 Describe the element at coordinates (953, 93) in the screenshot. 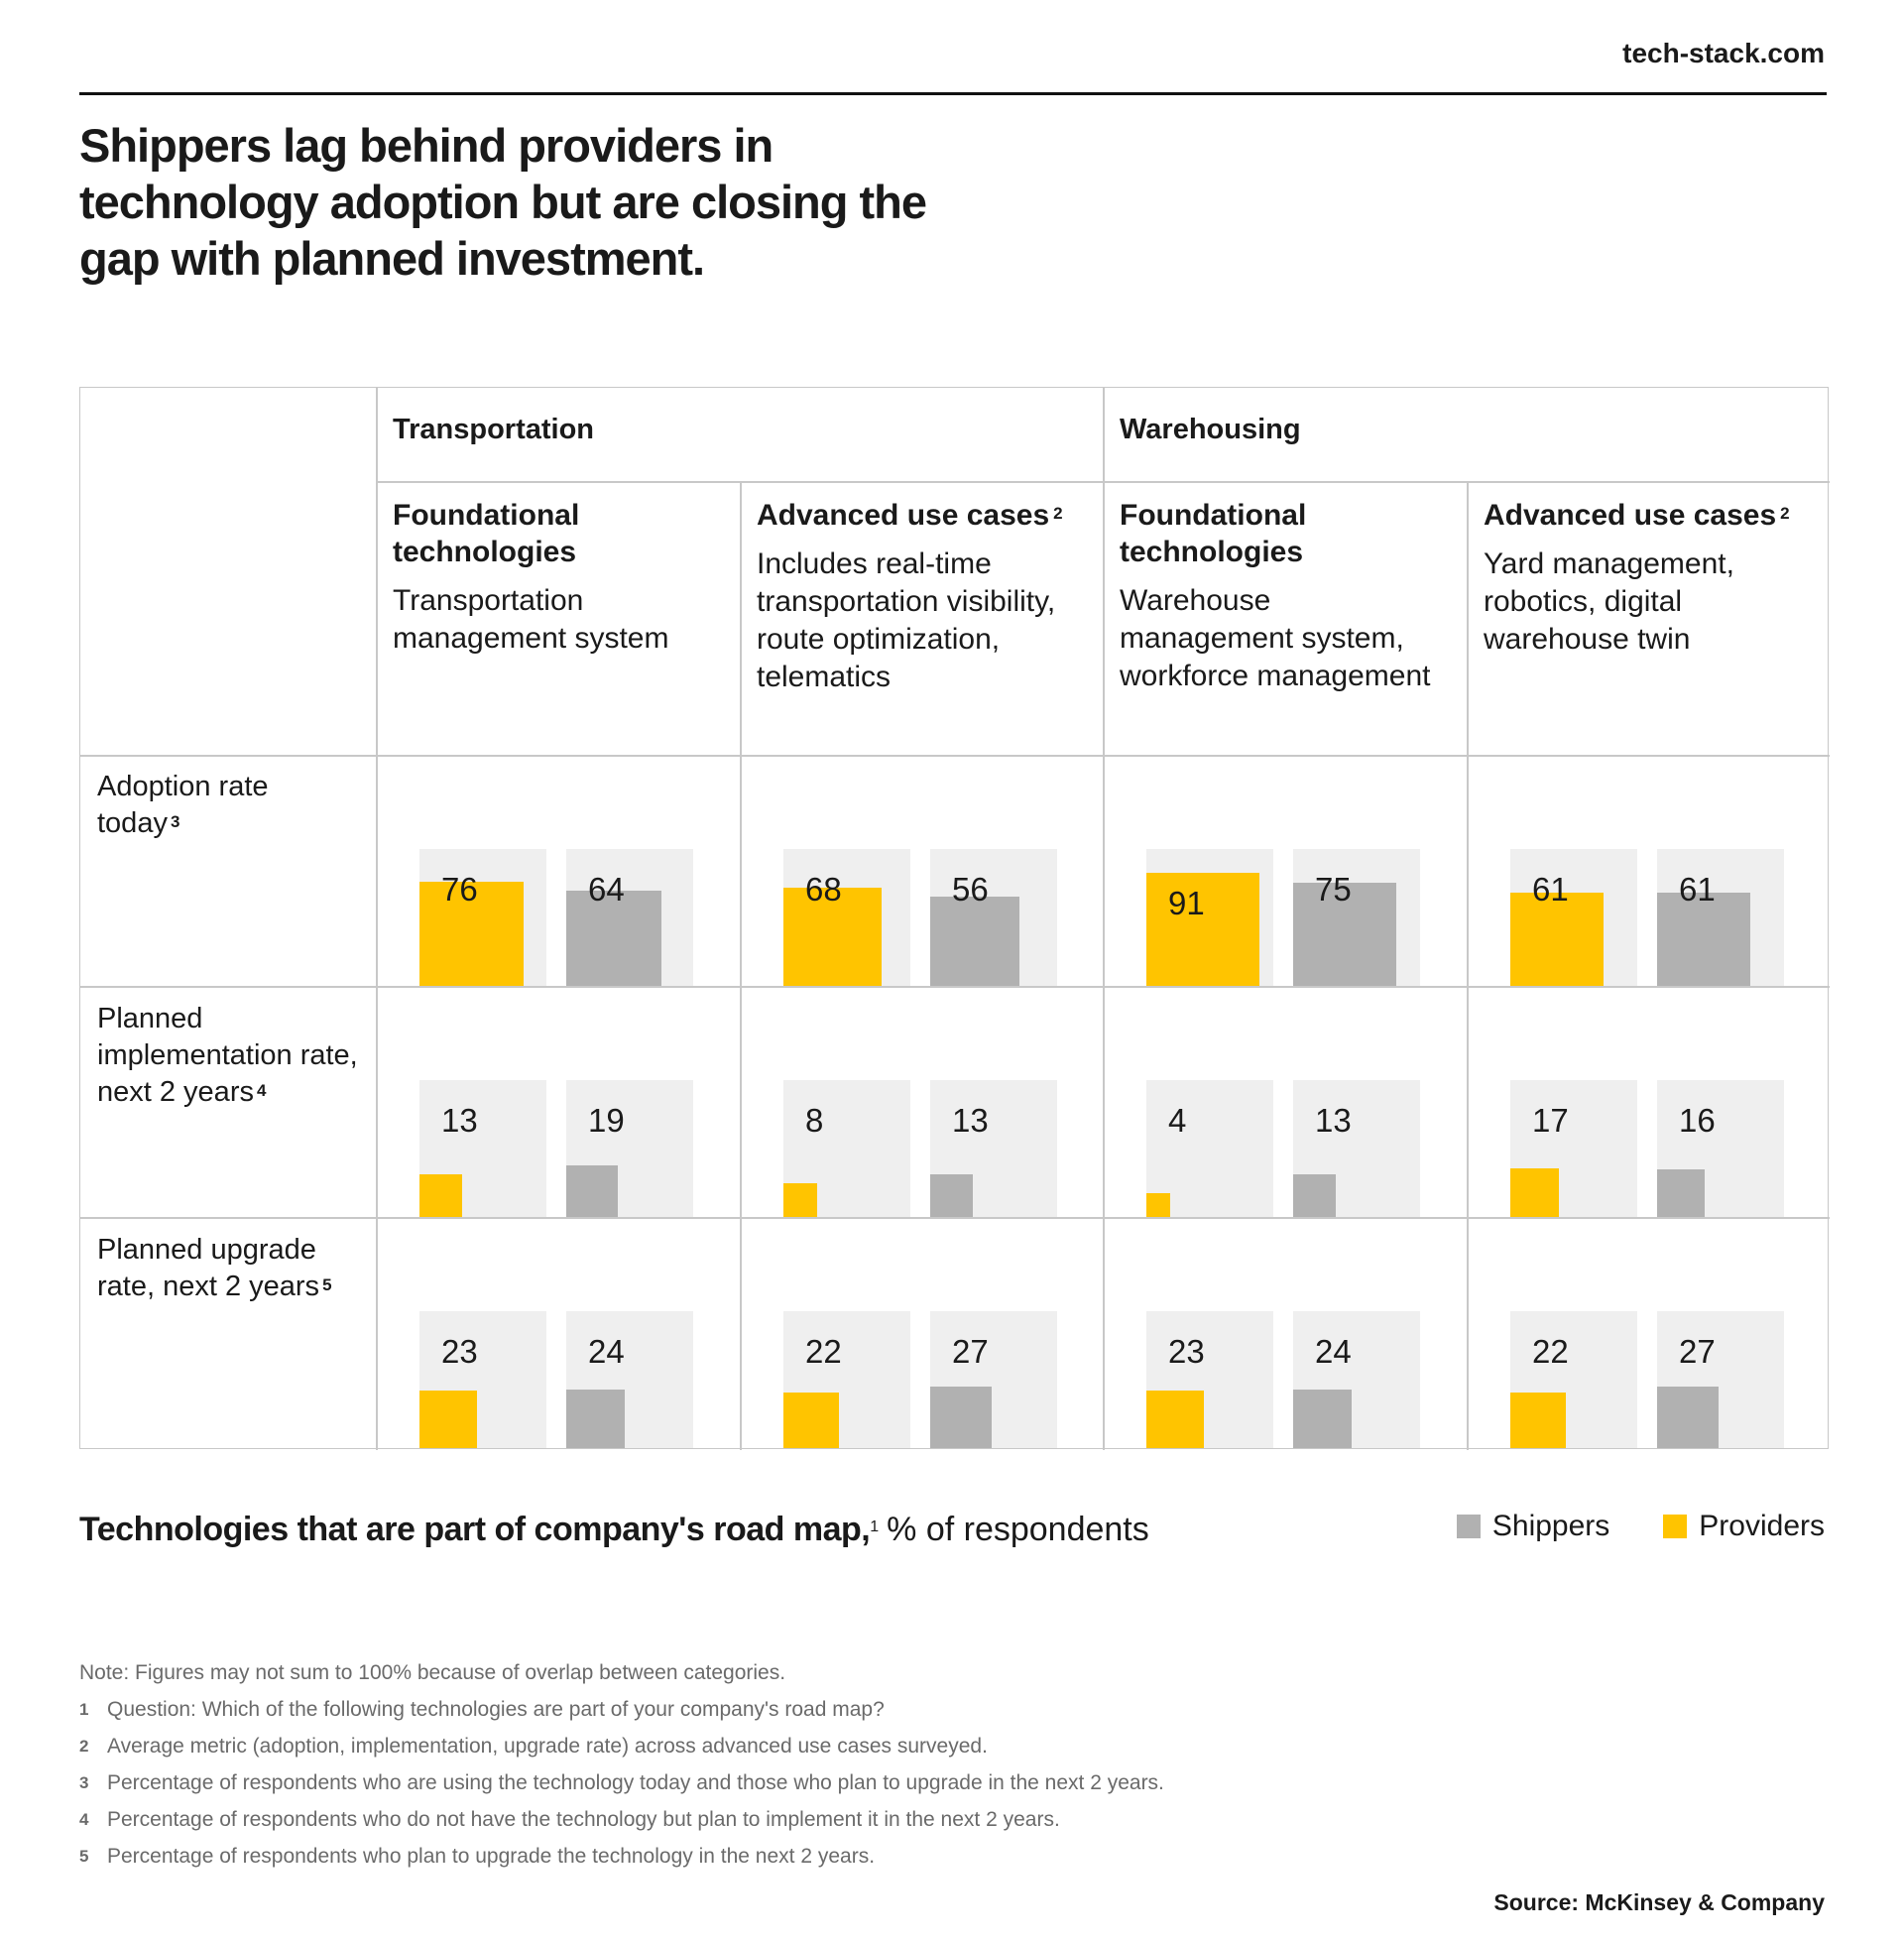

I see `top-divider` at that location.